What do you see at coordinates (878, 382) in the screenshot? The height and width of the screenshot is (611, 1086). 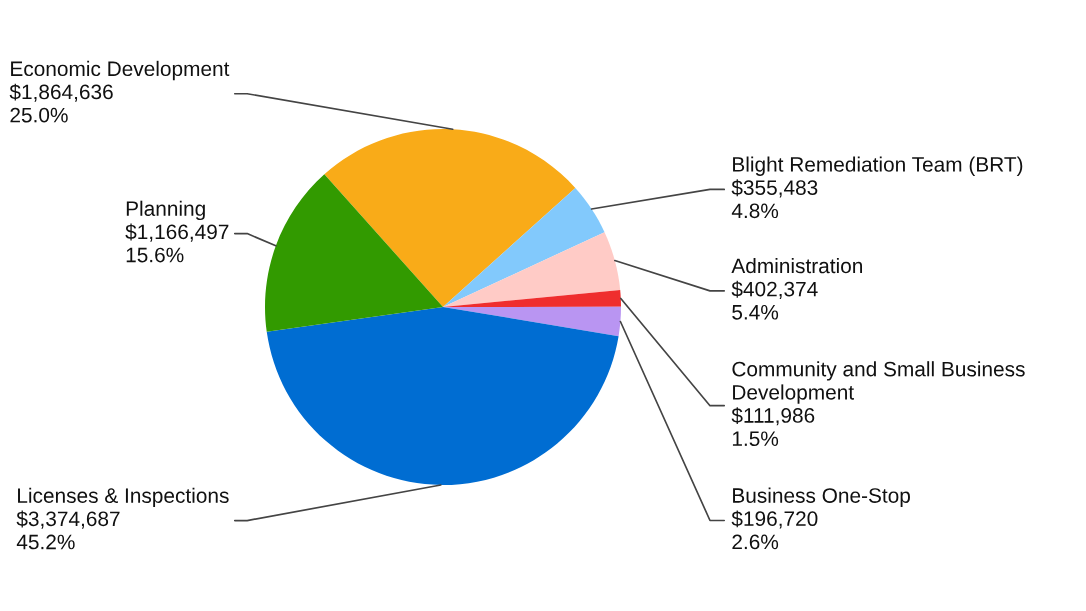 I see `slice-label: Community and Small Business Development` at bounding box center [878, 382].